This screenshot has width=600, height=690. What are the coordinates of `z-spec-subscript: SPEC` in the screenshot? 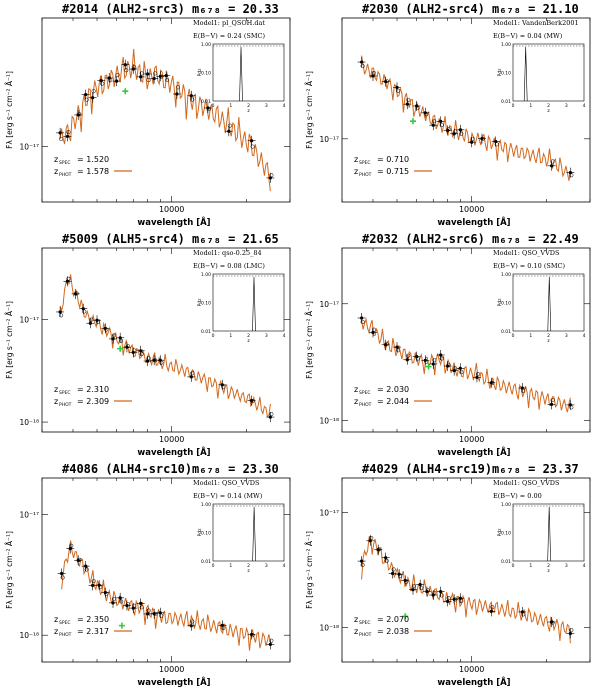 It's located at (365, 393).